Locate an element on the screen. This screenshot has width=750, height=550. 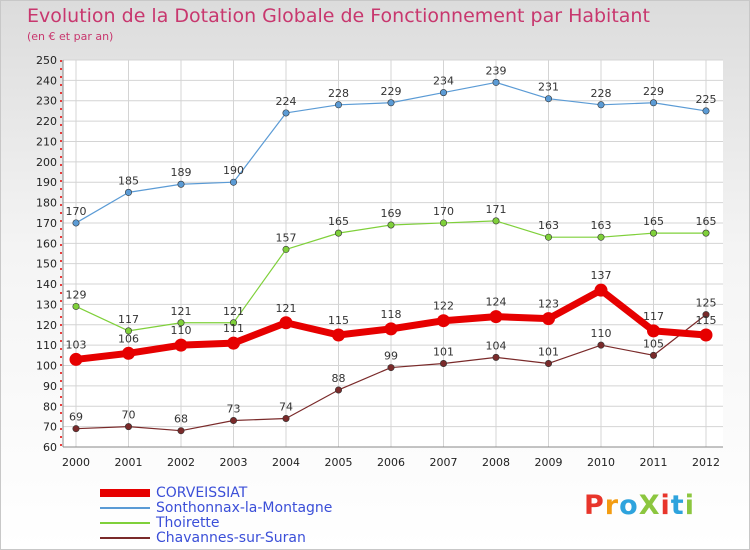
data-label-corveissiat: 110 is located at coordinates (181, 330).